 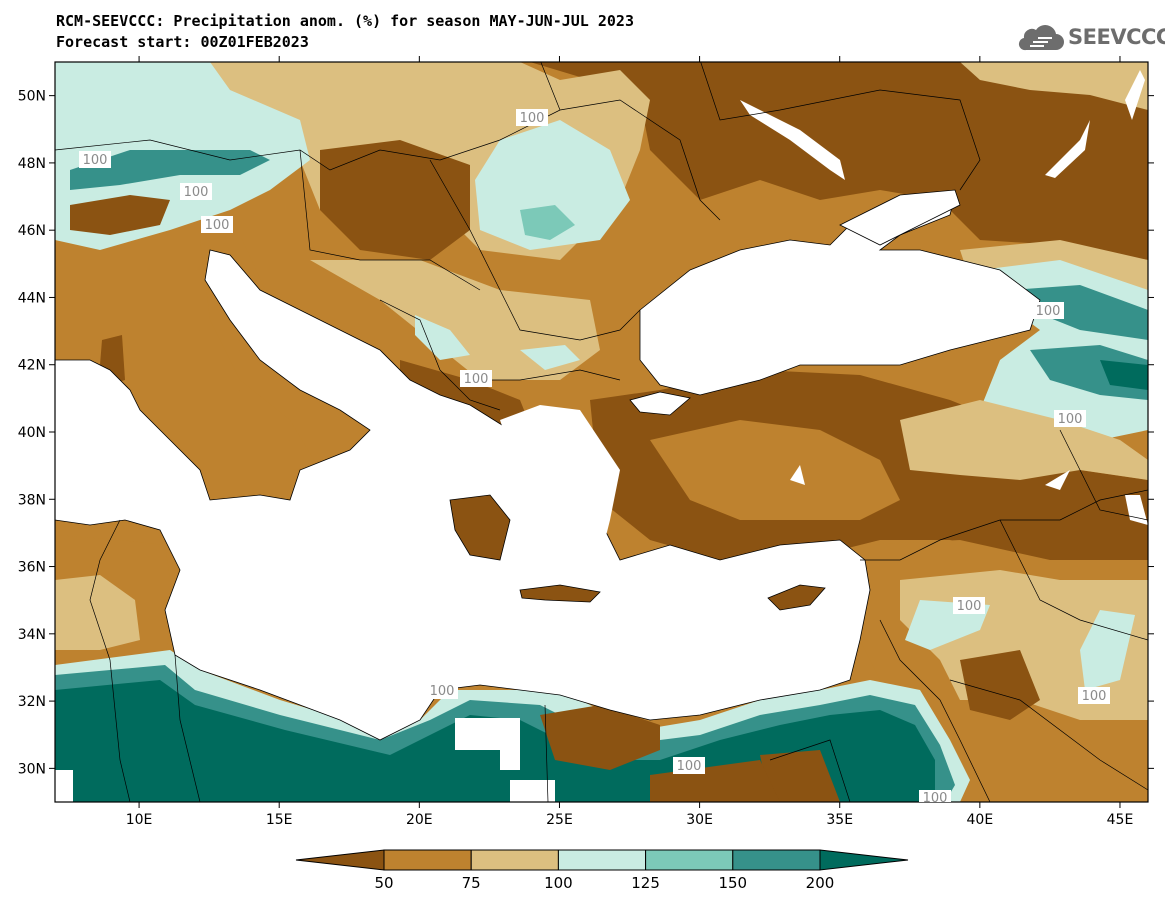 I want to click on anomaly-region-caucasus-south-wet, so click(x=1089, y=372).